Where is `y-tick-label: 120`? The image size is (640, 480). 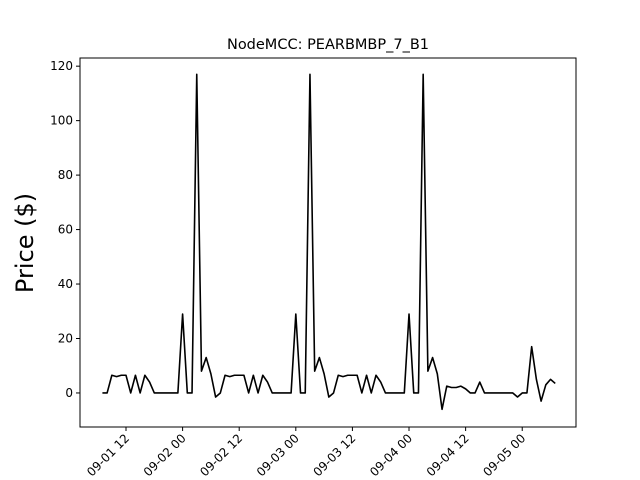
y-tick-label: 120 is located at coordinates (61, 66).